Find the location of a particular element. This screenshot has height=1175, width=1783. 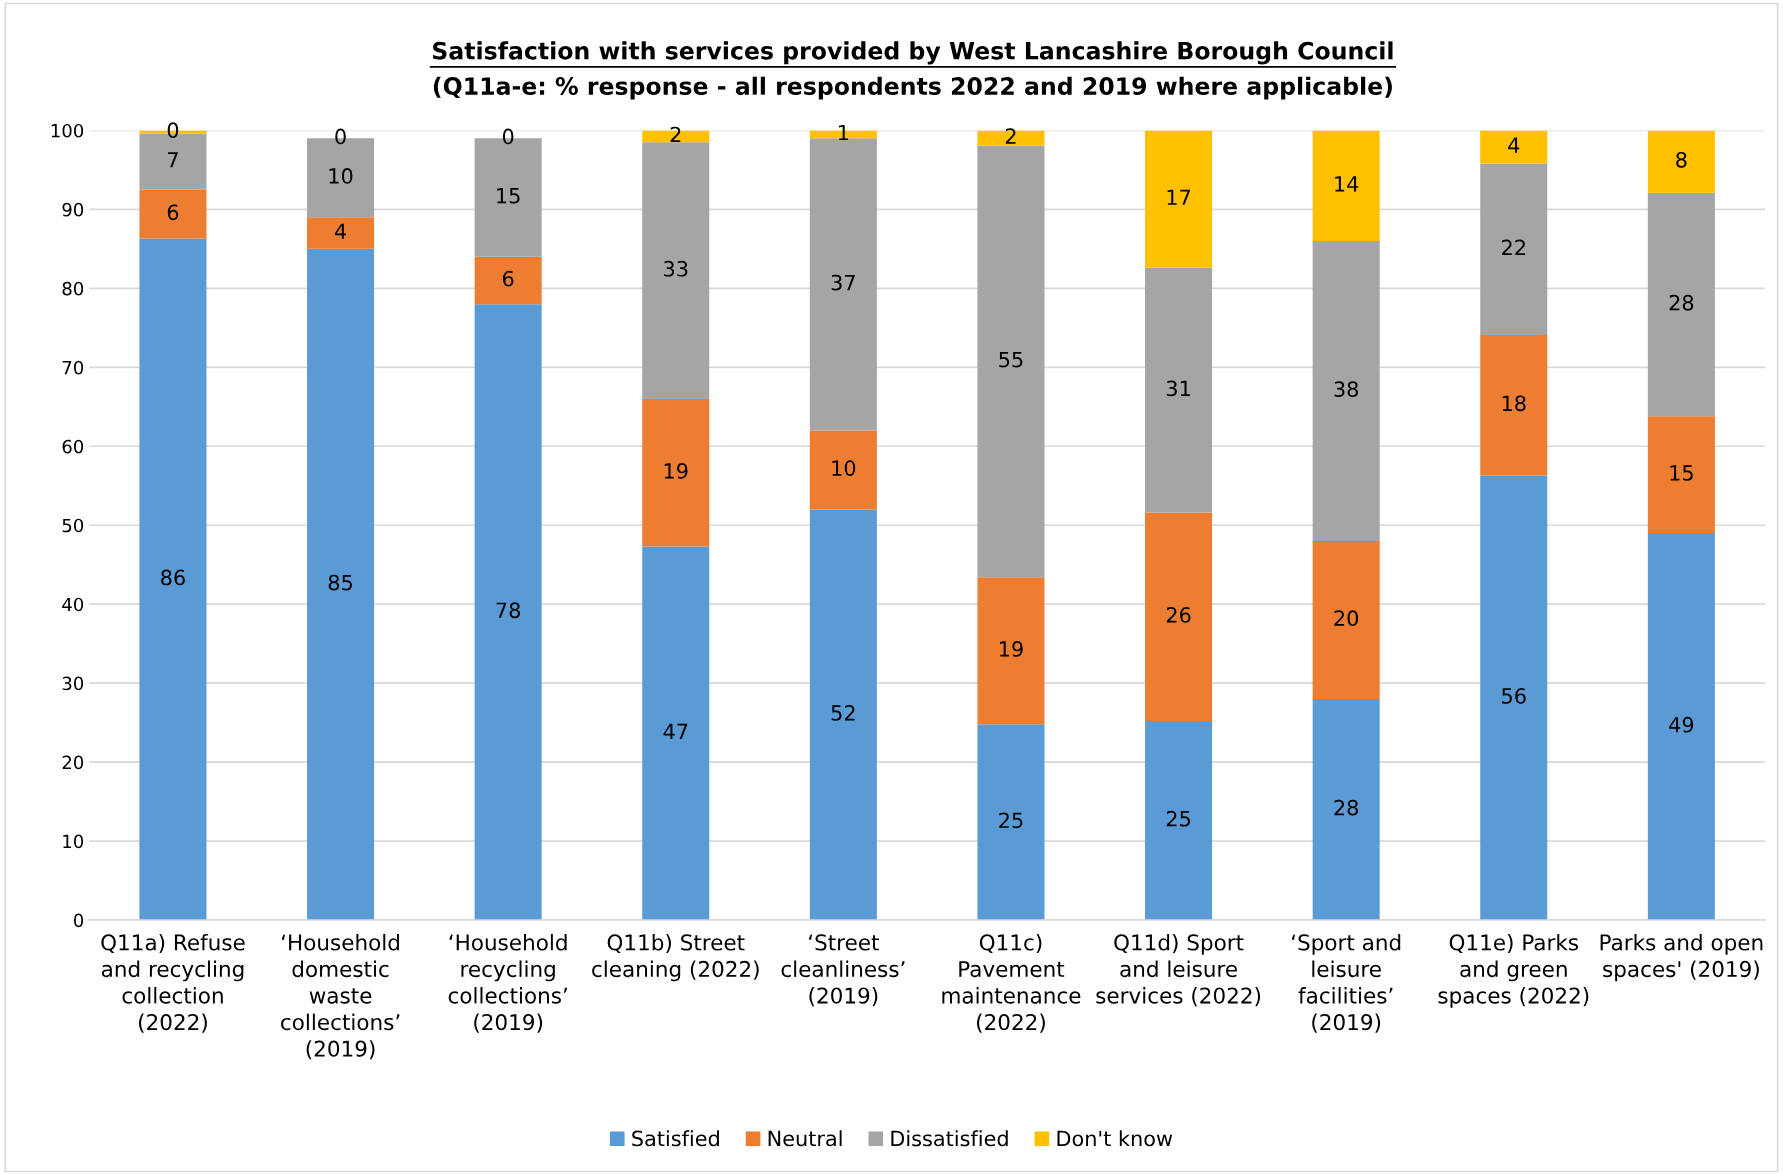

data-label: 7 is located at coordinates (173, 160).